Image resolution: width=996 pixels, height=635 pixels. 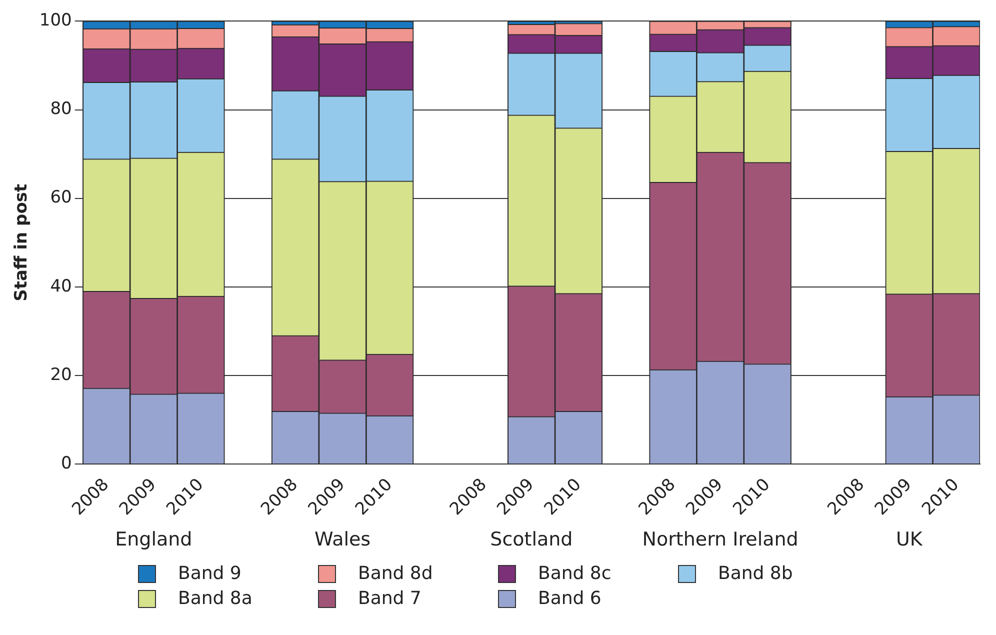 What do you see at coordinates (61, 109) in the screenshot?
I see `y-tick-label: 80` at bounding box center [61, 109].